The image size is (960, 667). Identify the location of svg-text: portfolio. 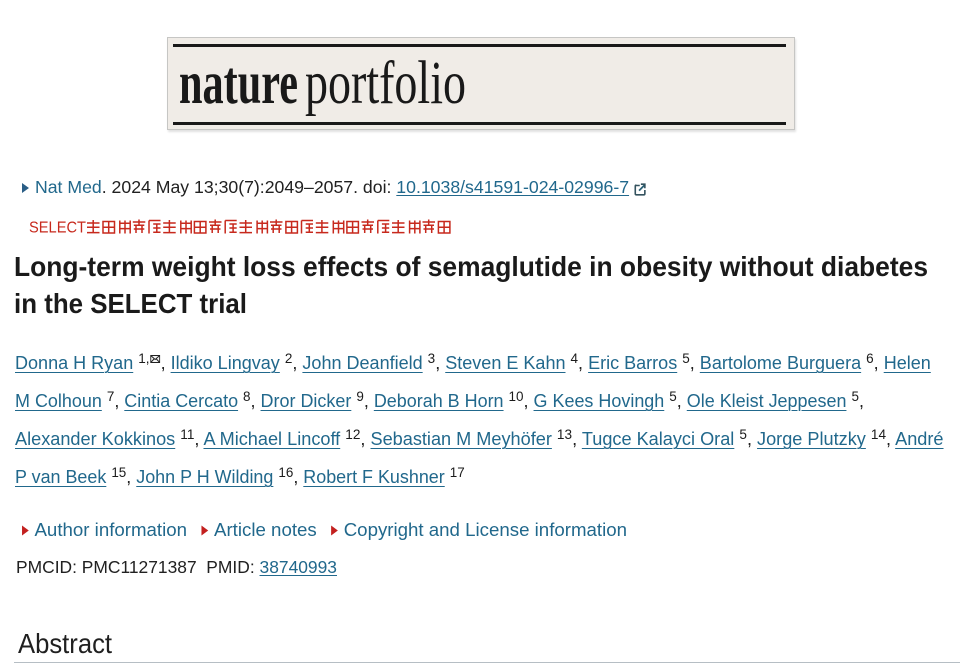
(385, 83).